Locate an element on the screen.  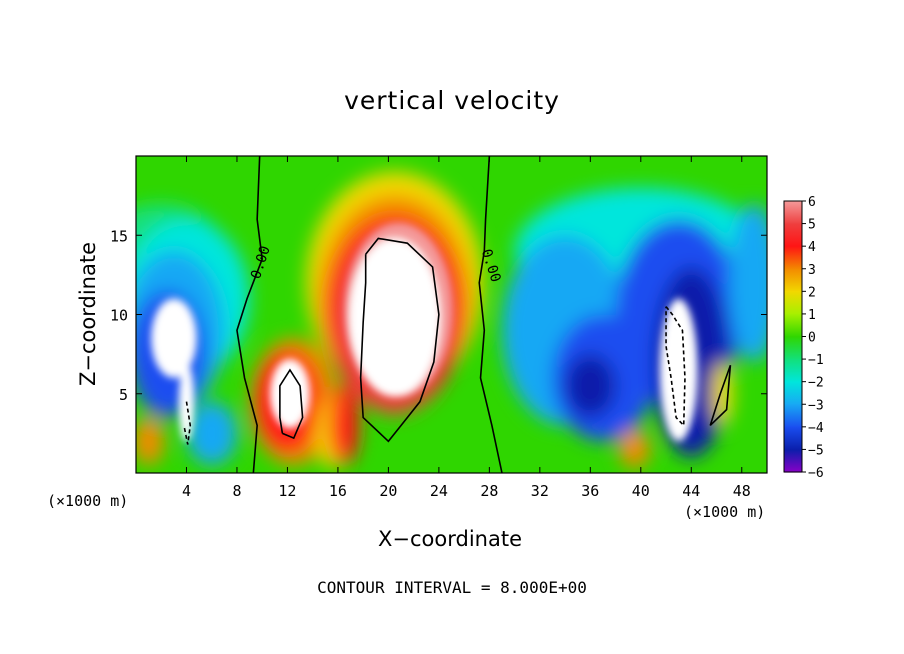
x-tick-label: 32 is located at coordinates (540, 491).